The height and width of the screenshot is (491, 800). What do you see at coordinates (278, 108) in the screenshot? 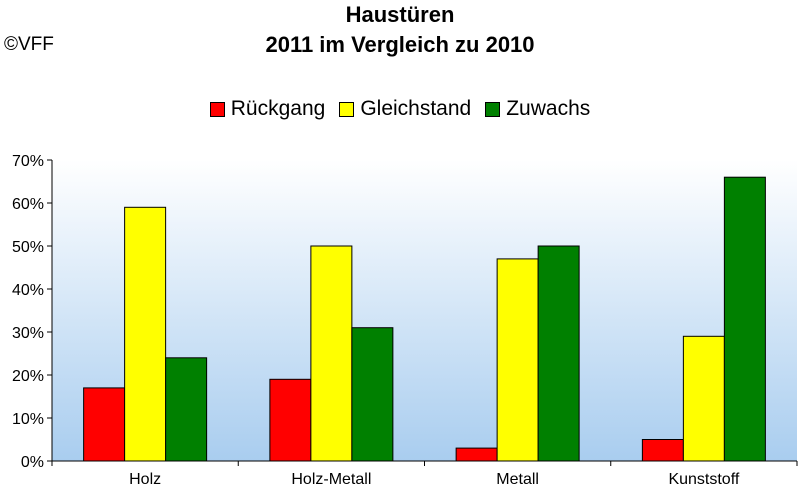
I see `legend-label-rueckgang: Rückgang` at bounding box center [278, 108].